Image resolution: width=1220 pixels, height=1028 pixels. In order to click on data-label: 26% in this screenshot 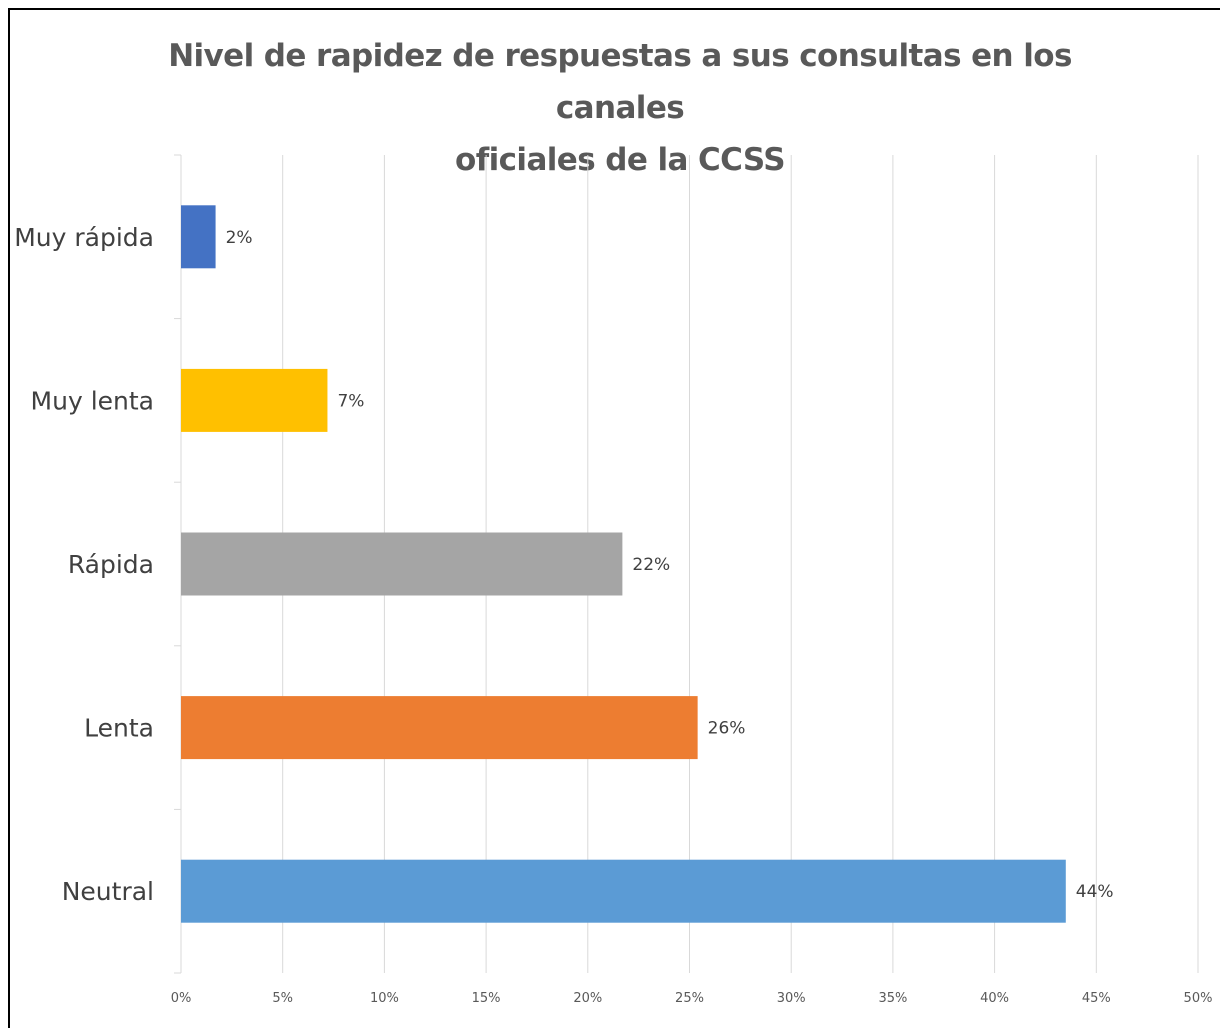, I will do `click(727, 729)`.